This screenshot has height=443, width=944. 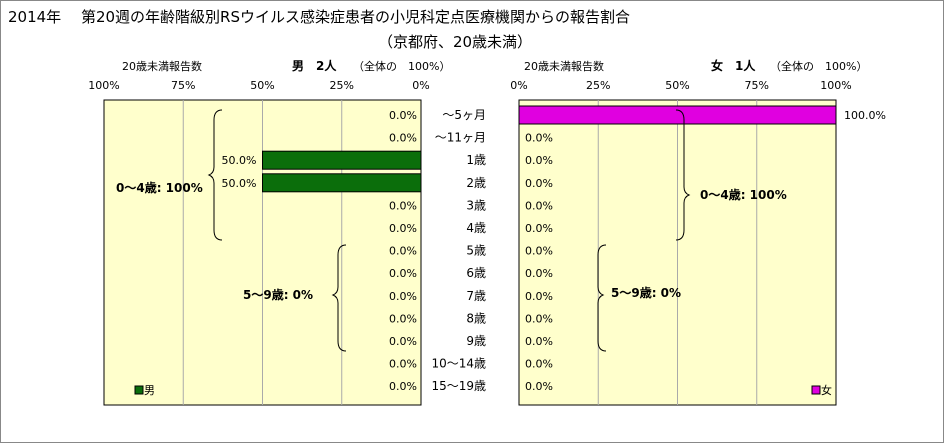 What do you see at coordinates (476, 318) in the screenshot?
I see `category-label: 8歳` at bounding box center [476, 318].